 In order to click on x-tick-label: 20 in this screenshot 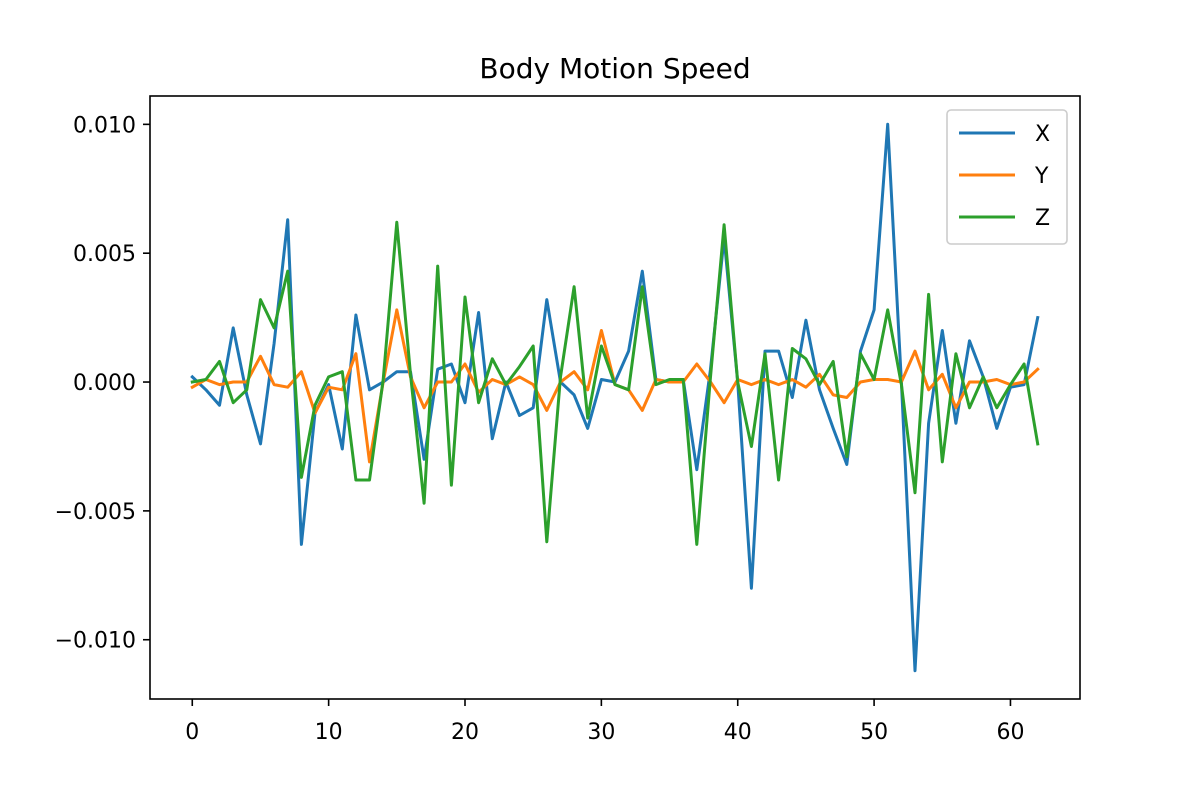, I will do `click(465, 732)`.